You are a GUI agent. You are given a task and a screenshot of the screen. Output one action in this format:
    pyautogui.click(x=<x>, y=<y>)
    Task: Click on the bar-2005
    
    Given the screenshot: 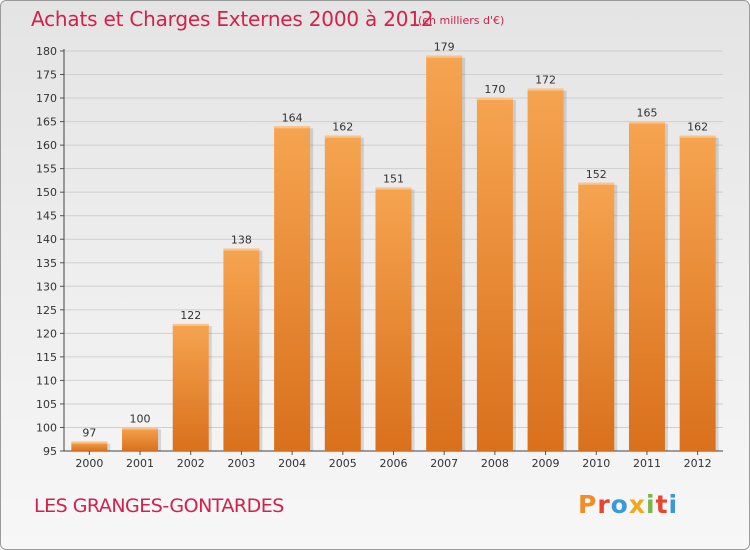 What is the action you would take?
    pyautogui.click(x=342, y=293)
    